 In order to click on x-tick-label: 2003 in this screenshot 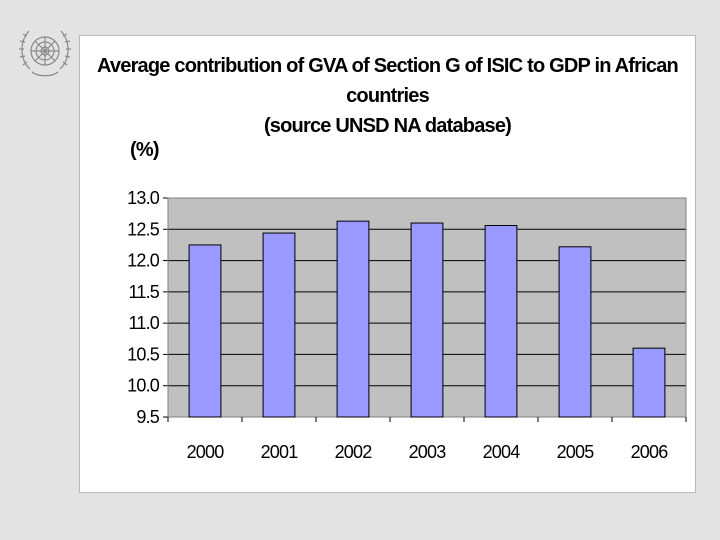, I will do `click(428, 452)`.